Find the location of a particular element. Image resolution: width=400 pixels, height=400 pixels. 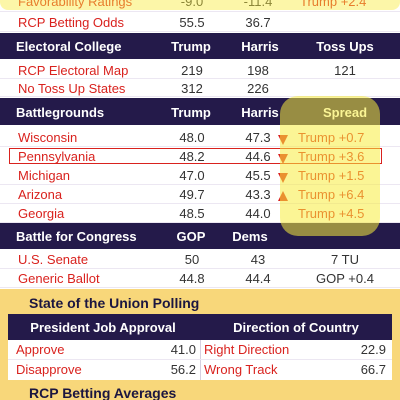

direction-title: Direction of Country is located at coordinates (296, 327).